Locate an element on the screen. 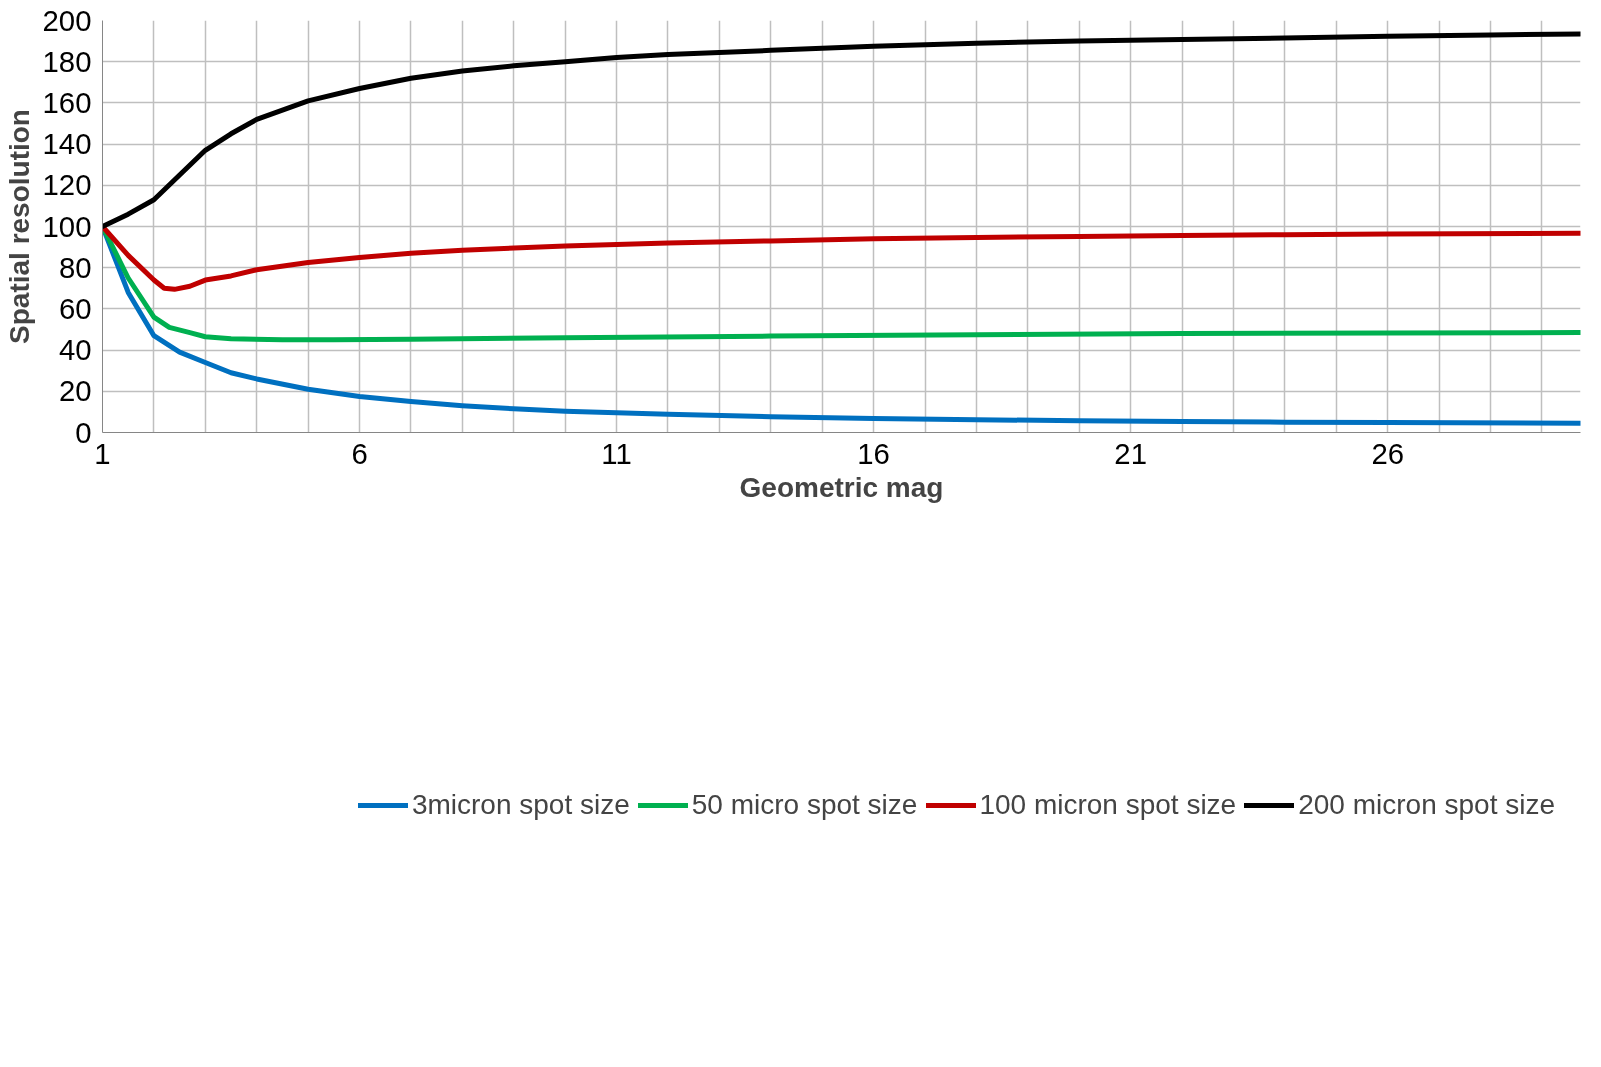 Image resolution: width=1601 pixels, height=1067 pixels. y-tick-label: 40 is located at coordinates (75, 350).